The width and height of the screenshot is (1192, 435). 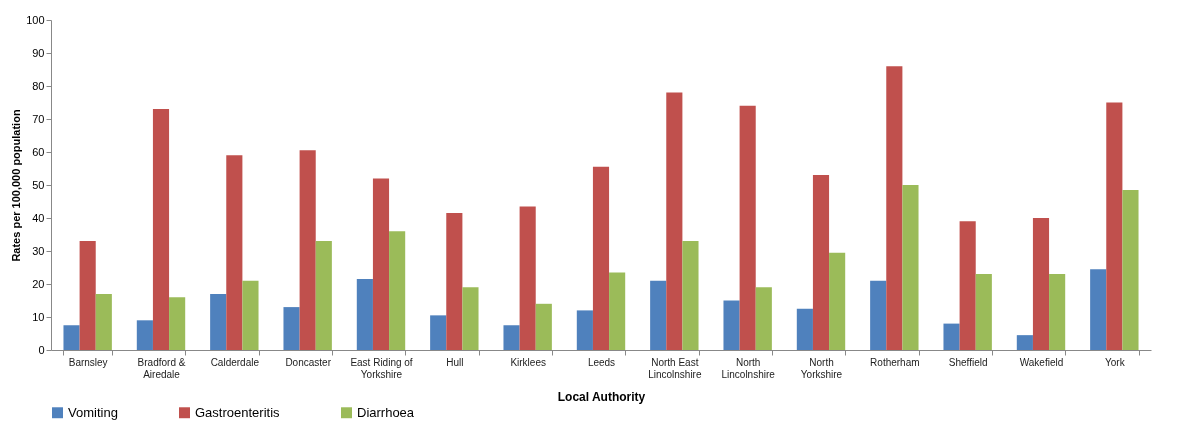 I want to click on x-tick-label: Doncaster, so click(x=308, y=362).